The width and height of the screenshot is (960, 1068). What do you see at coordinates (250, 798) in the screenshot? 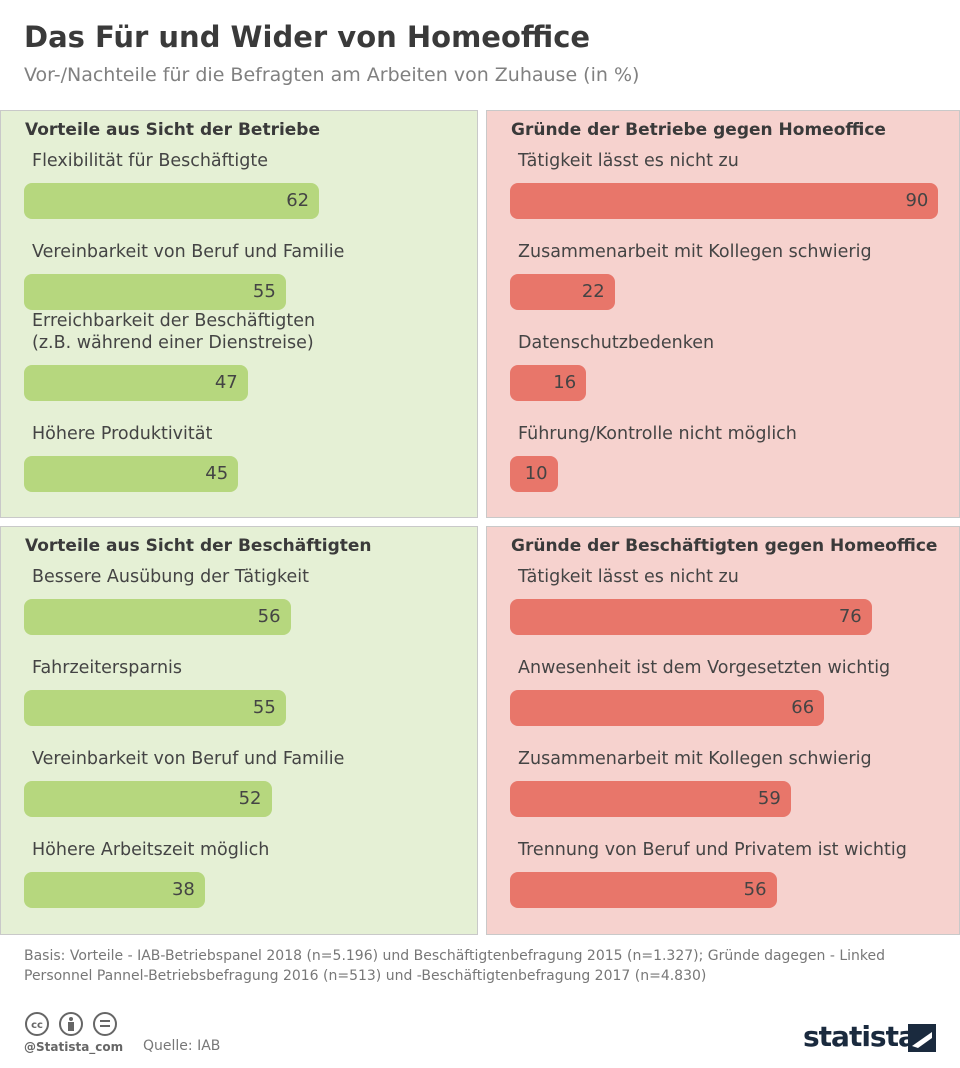
I see `value-label: 52` at bounding box center [250, 798].